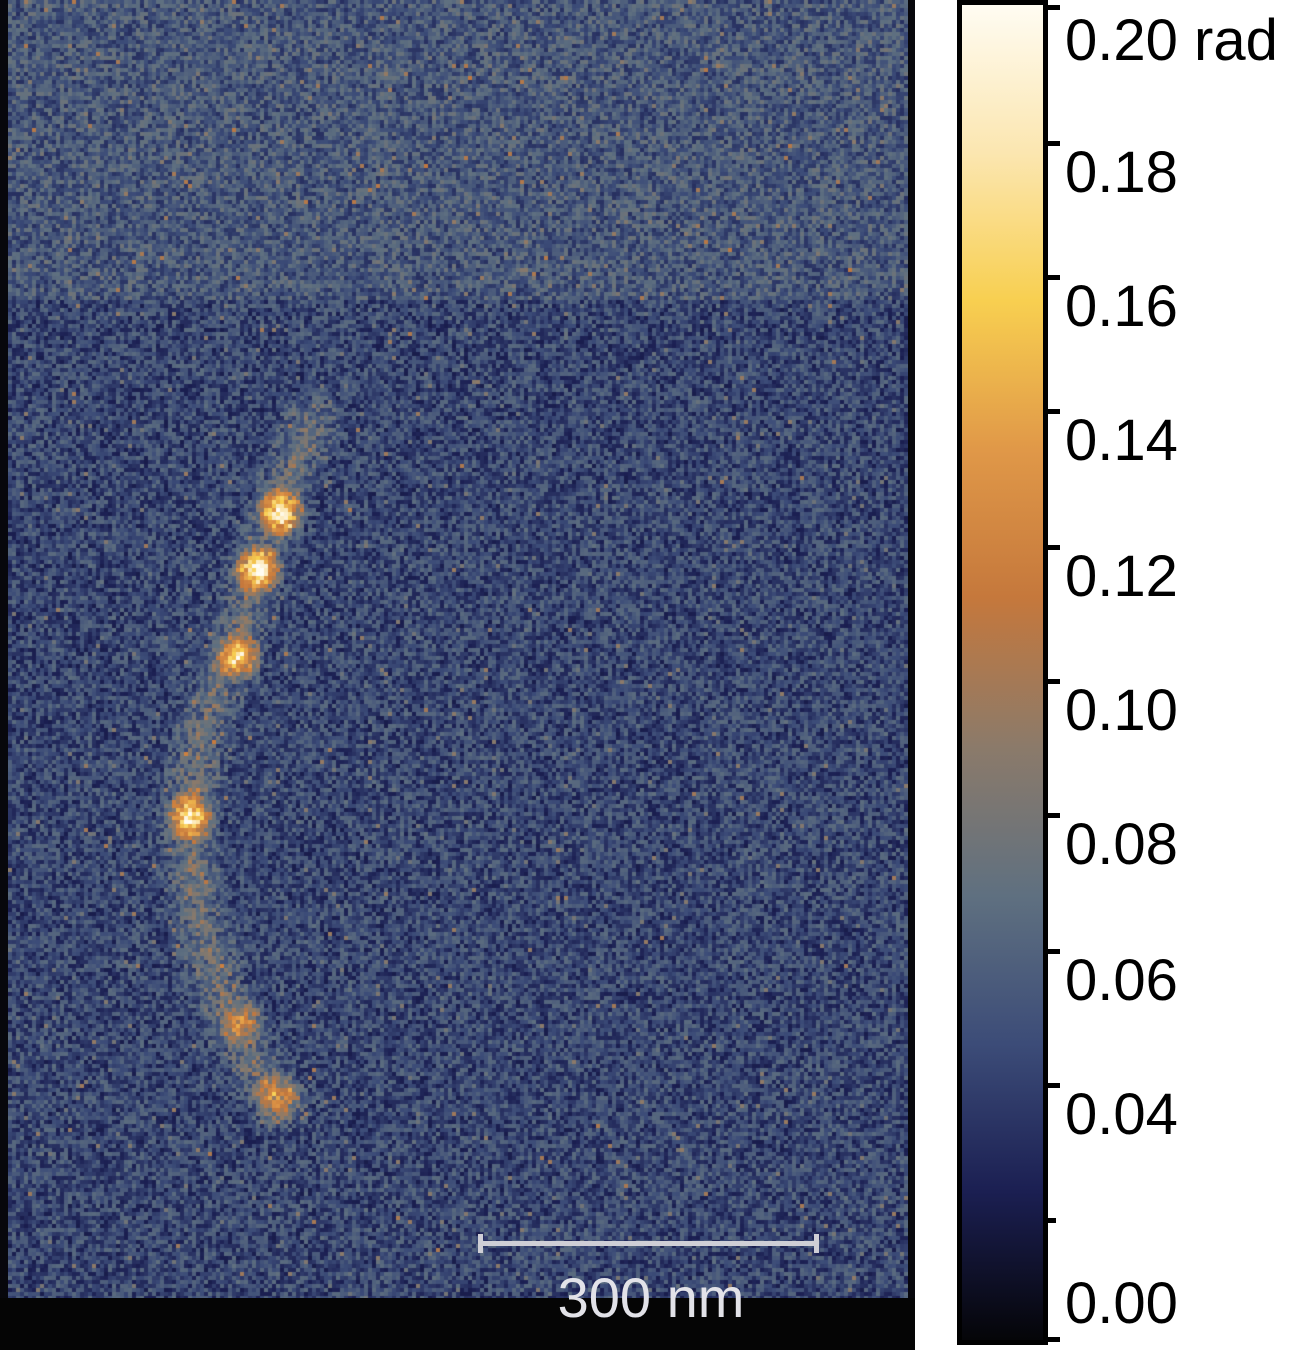  Describe the element at coordinates (1121, 306) in the screenshot. I see `colorbar-tick-label: 0.16` at that location.